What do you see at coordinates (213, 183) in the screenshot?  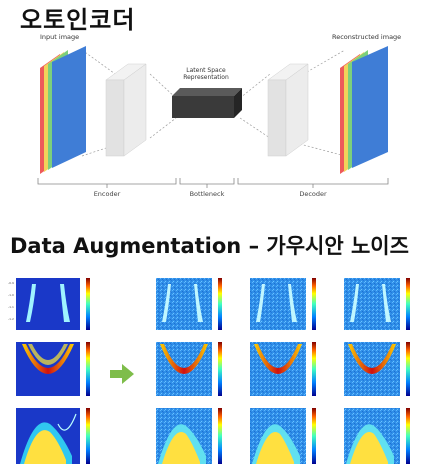 I see `section-braces` at bounding box center [213, 183].